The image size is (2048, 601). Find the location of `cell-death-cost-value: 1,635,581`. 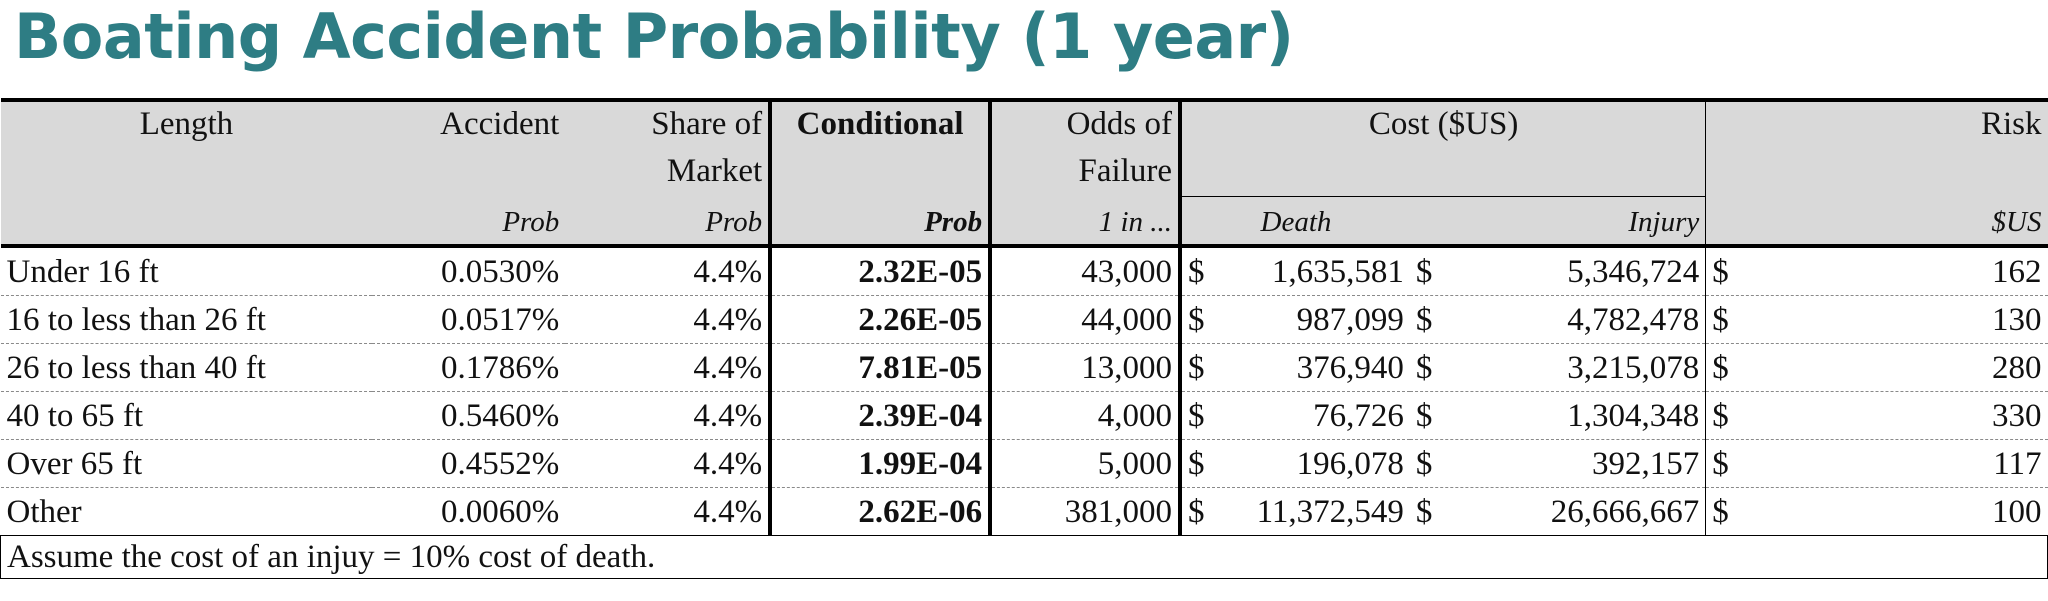

cell-death-cost-value: 1,635,581 is located at coordinates (1337, 271).